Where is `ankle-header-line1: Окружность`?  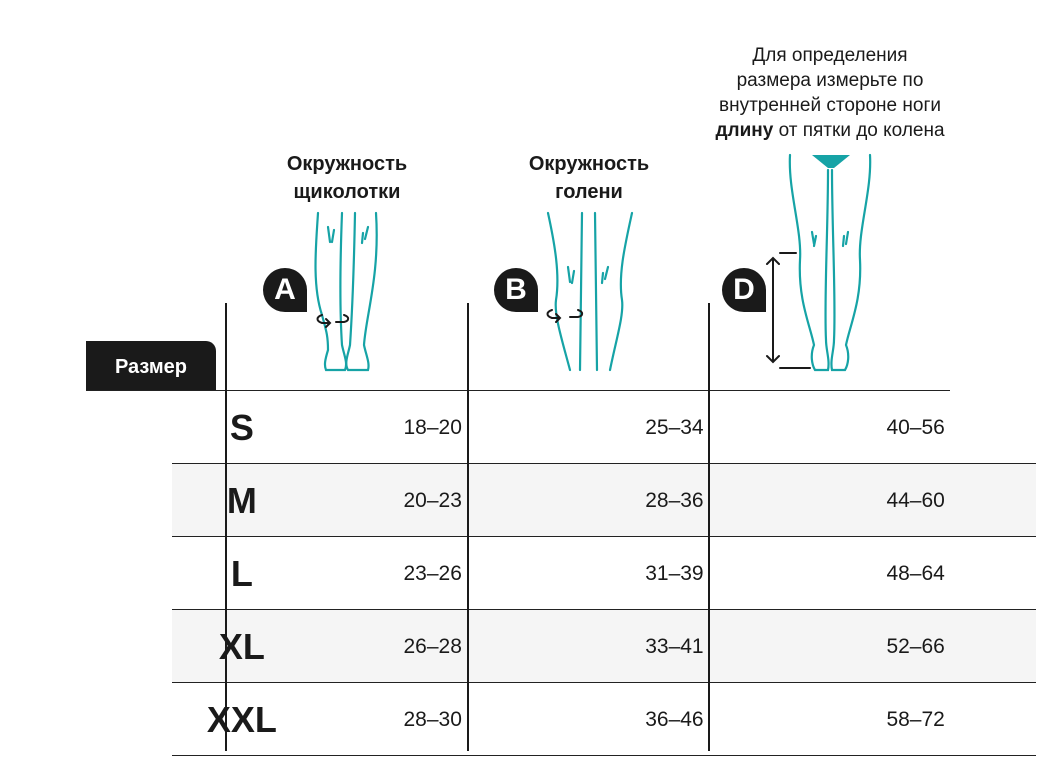 ankle-header-line1: Окружность is located at coordinates (347, 164).